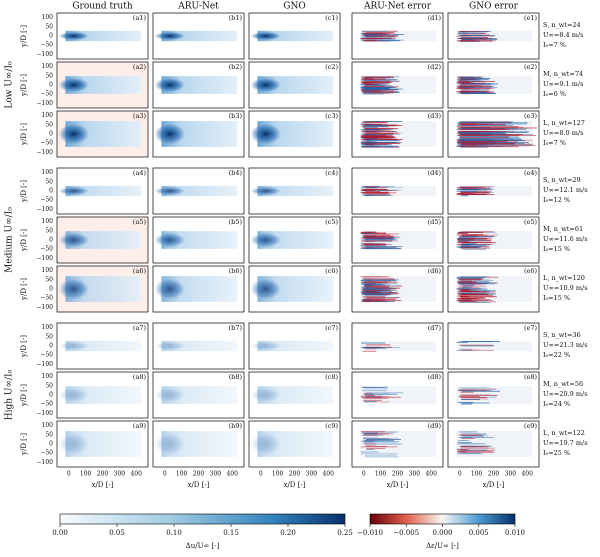 This screenshot has height=557, width=600. What do you see at coordinates (556, 249) in the screenshot?
I see `row-info: I₀=15 %` at bounding box center [556, 249].